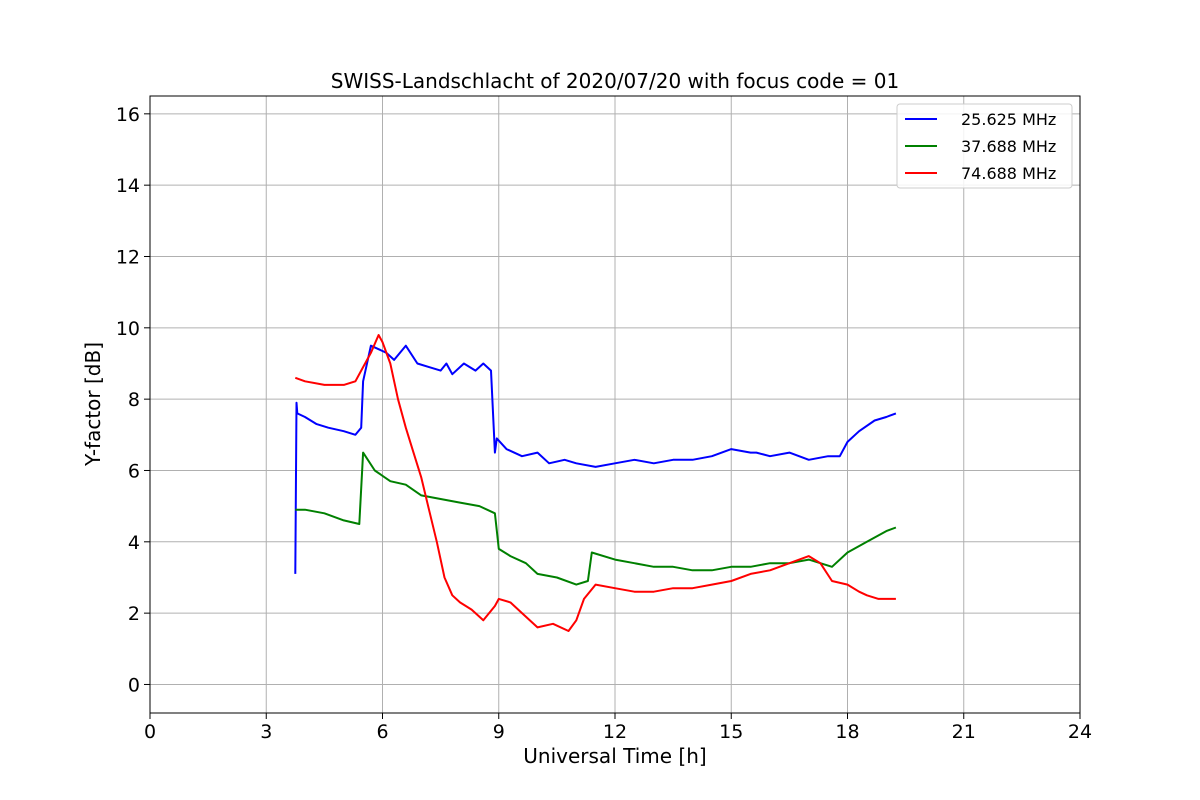  I want to click on y-tick-label: 12, so click(128, 257).